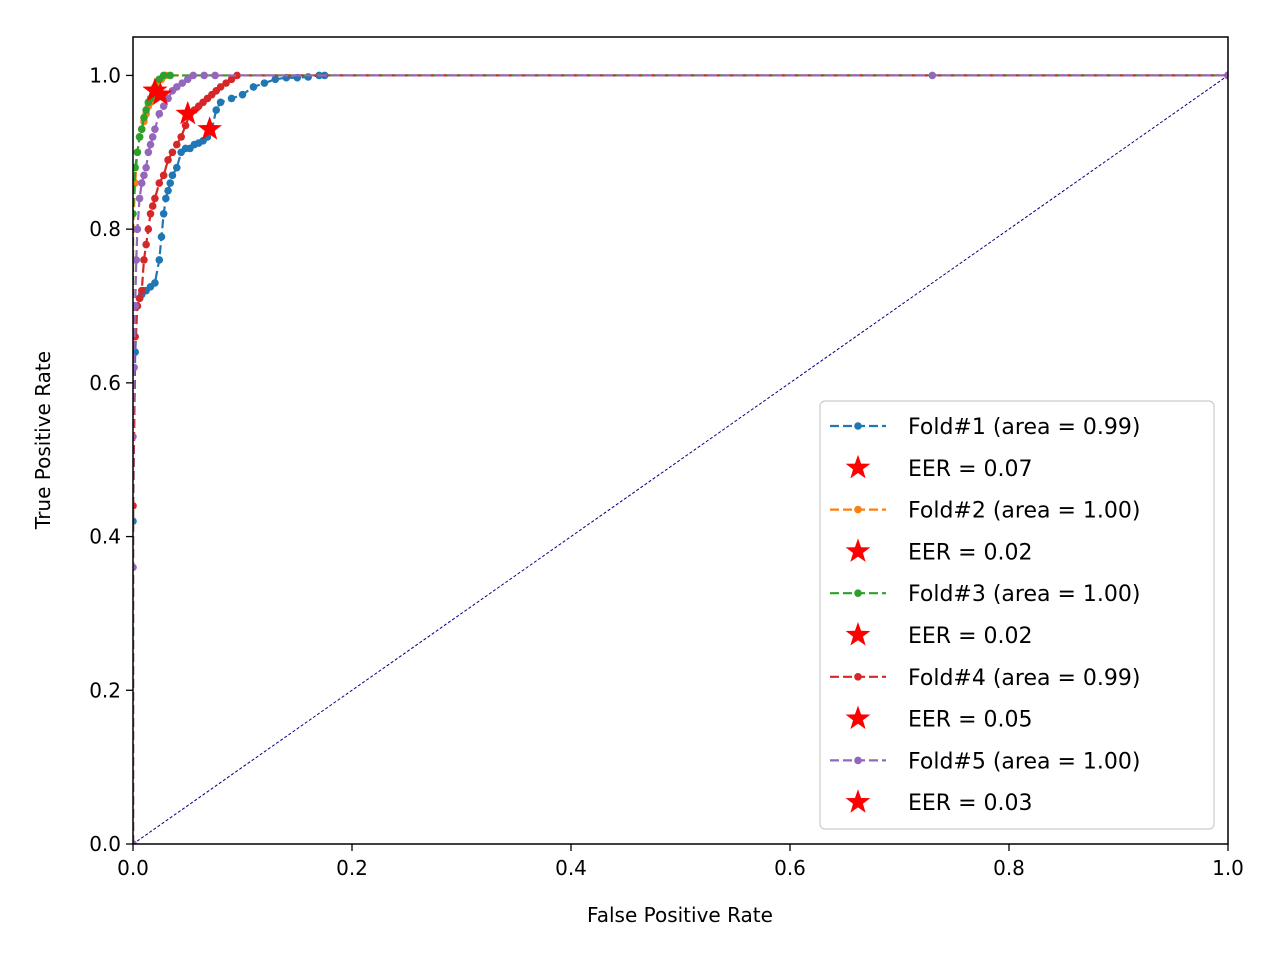  I want to click on legend-eer-label-fold-1: EER = 0.07, so click(970, 469).